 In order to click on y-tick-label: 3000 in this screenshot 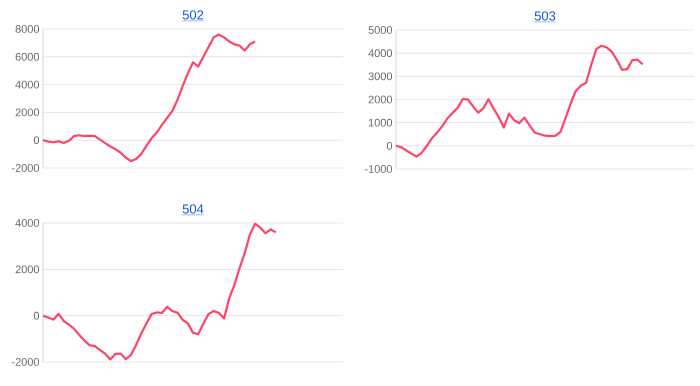, I will do `click(380, 76)`.